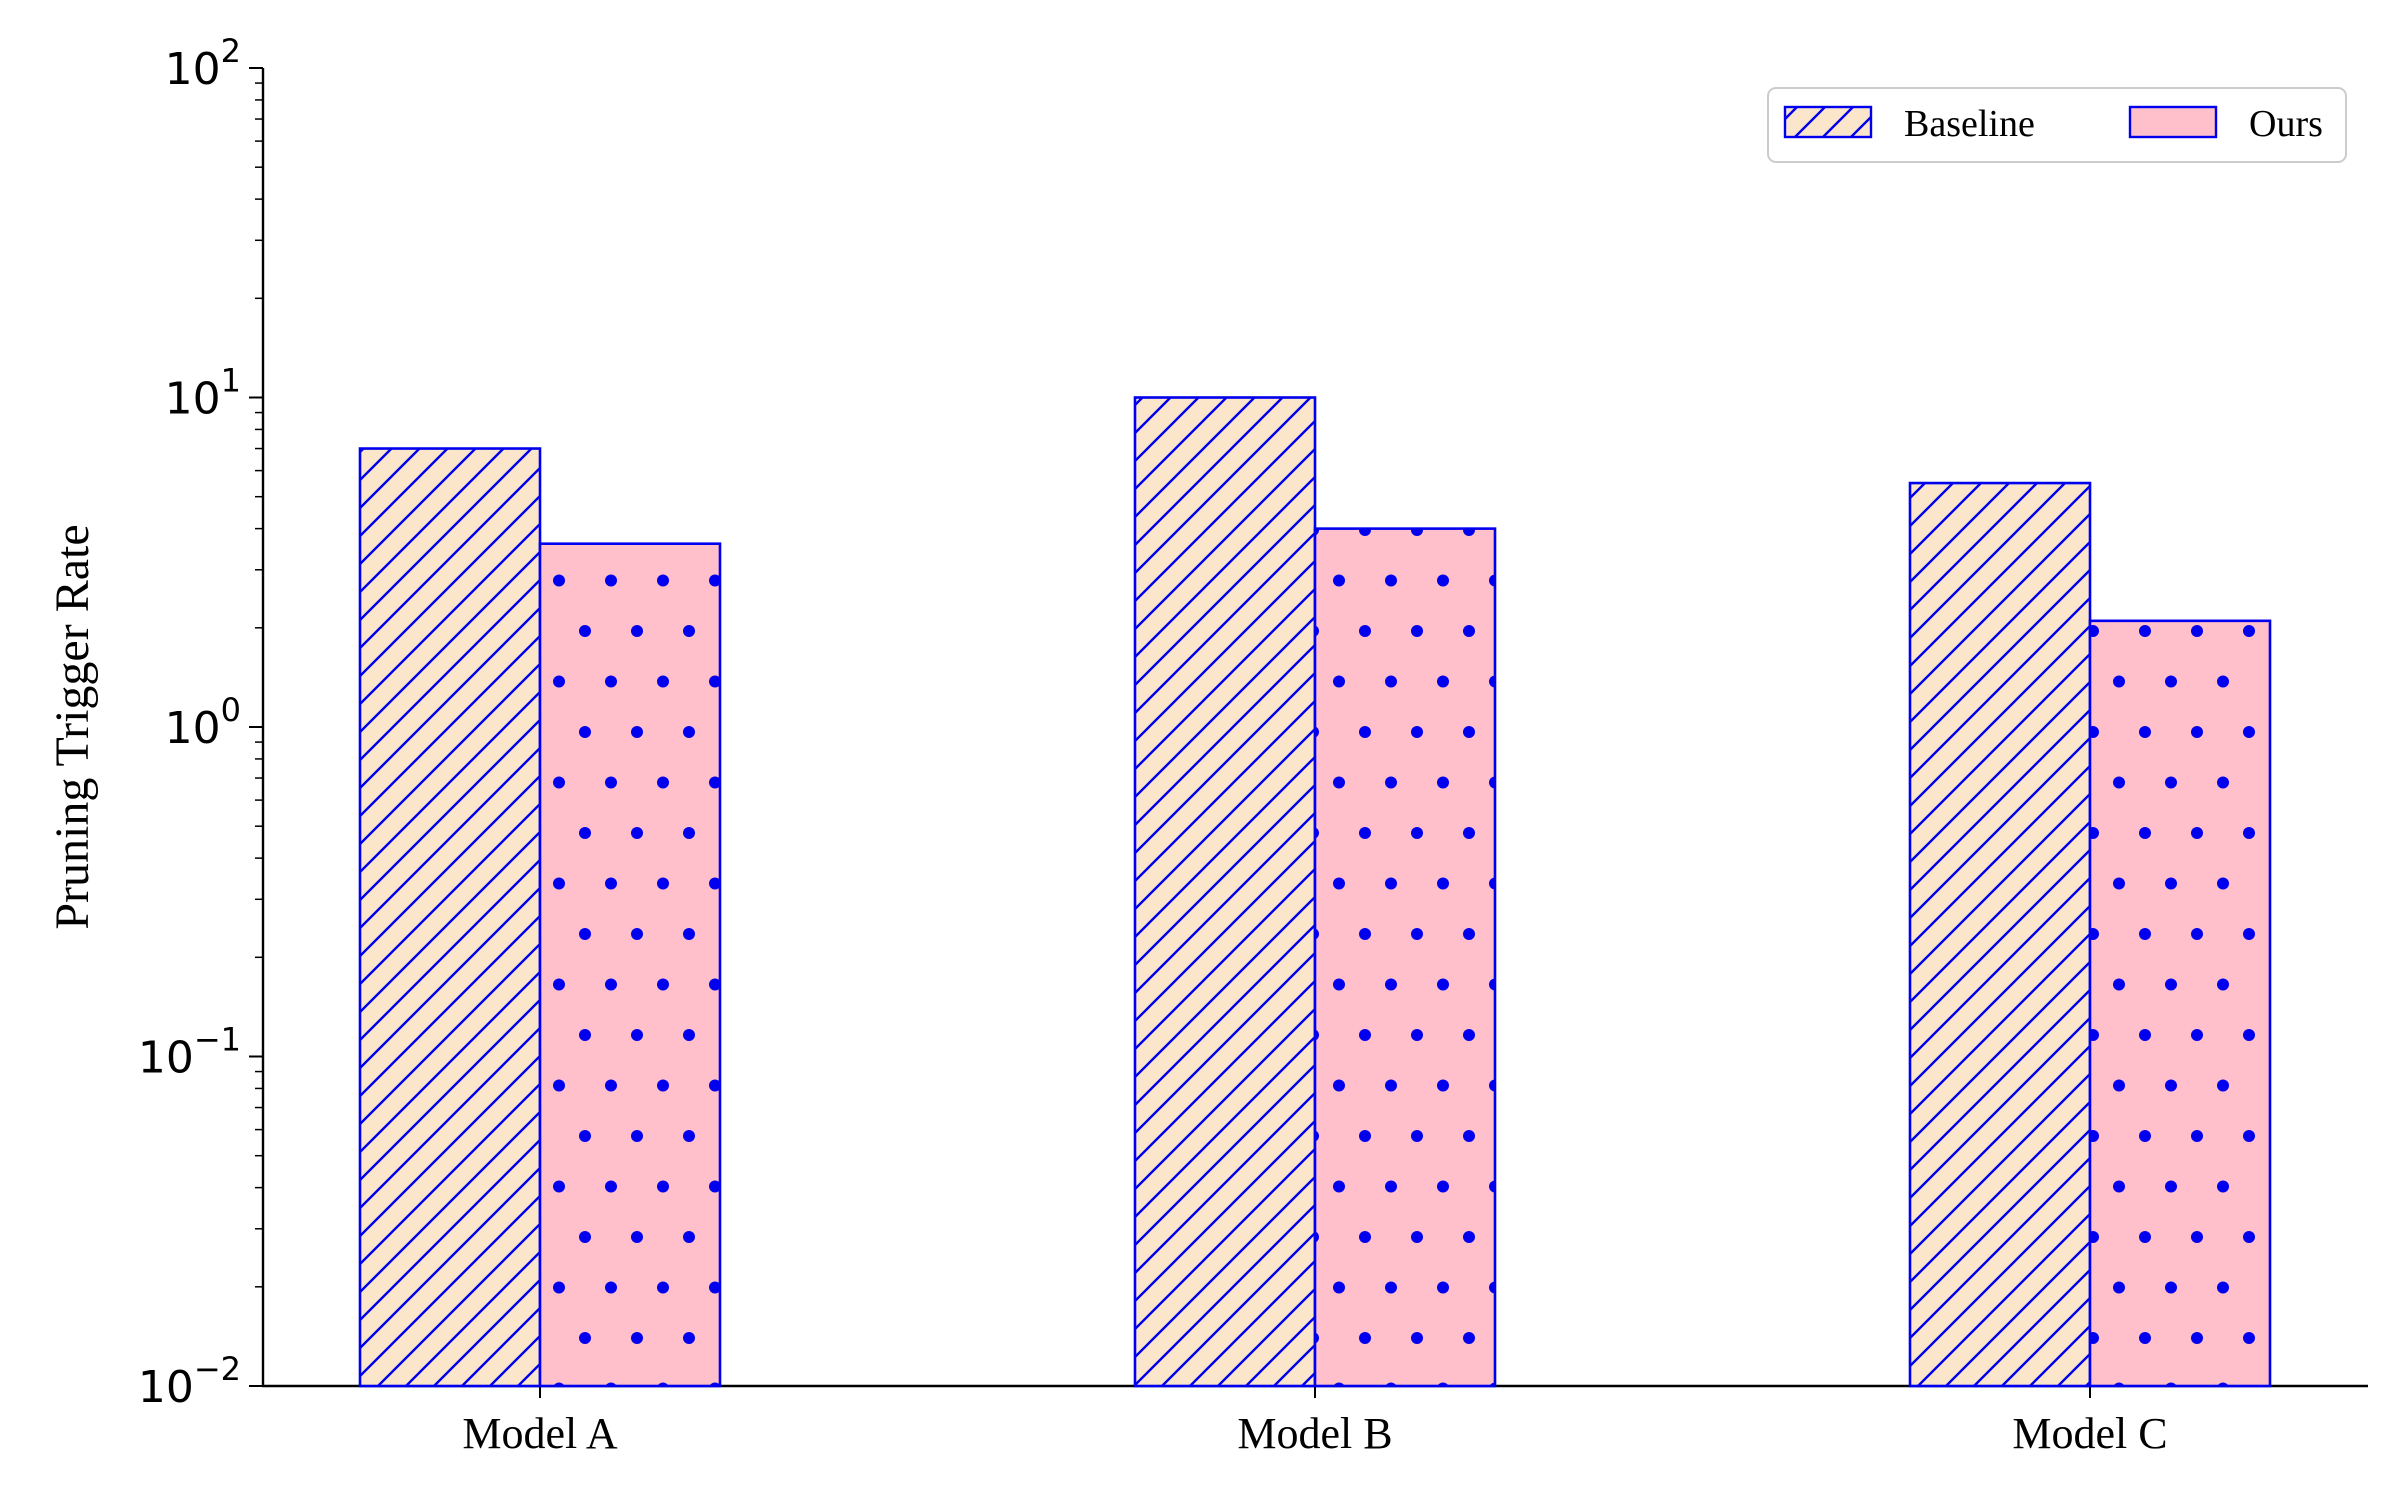  What do you see at coordinates (2180, 1003) in the screenshot?
I see `bar-ours-model-c` at bounding box center [2180, 1003].